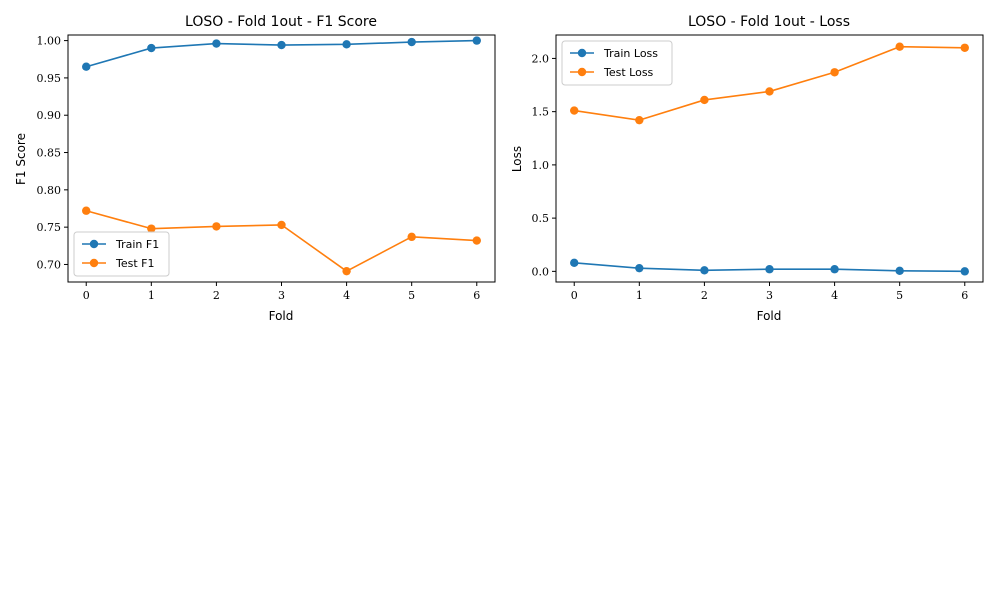 The height and width of the screenshot is (600, 1000). I want to click on f1-x-tick-label: 4, so click(346, 295).